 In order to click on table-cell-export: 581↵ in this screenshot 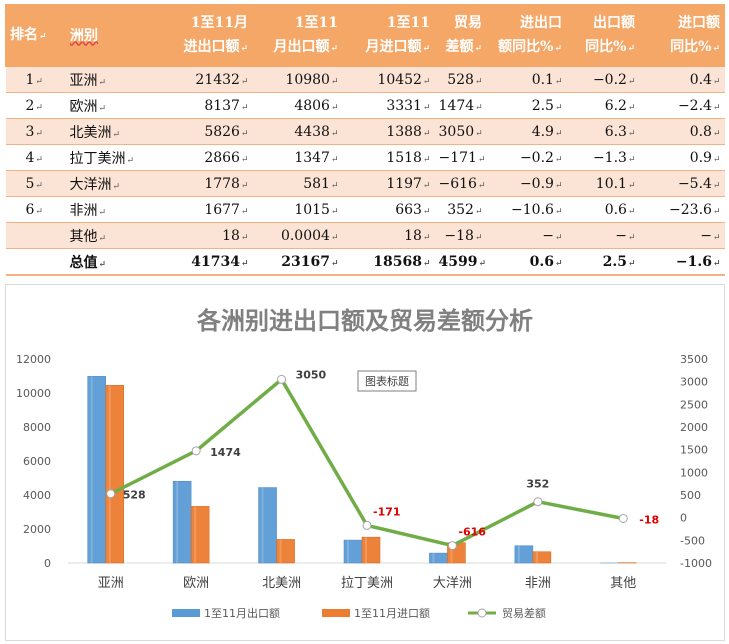, I will do `click(297, 183)`.